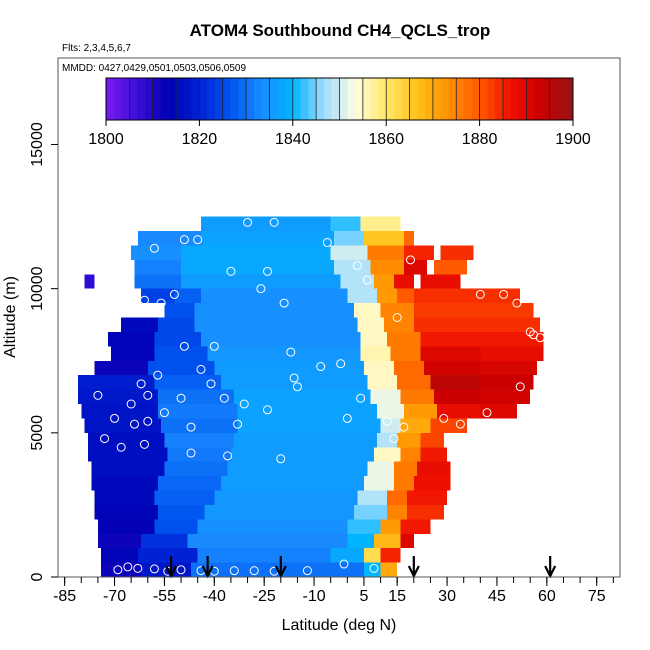  Describe the element at coordinates (96, 48) in the screenshot. I see `flights-label: Flts: 2,3,4,5,6,7` at that location.